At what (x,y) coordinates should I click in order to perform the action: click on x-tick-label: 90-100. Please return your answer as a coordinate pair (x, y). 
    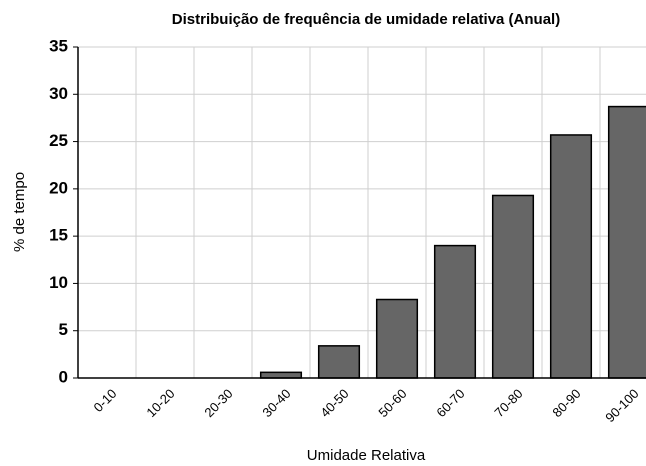
    Looking at the image, I should click on (621, 405).